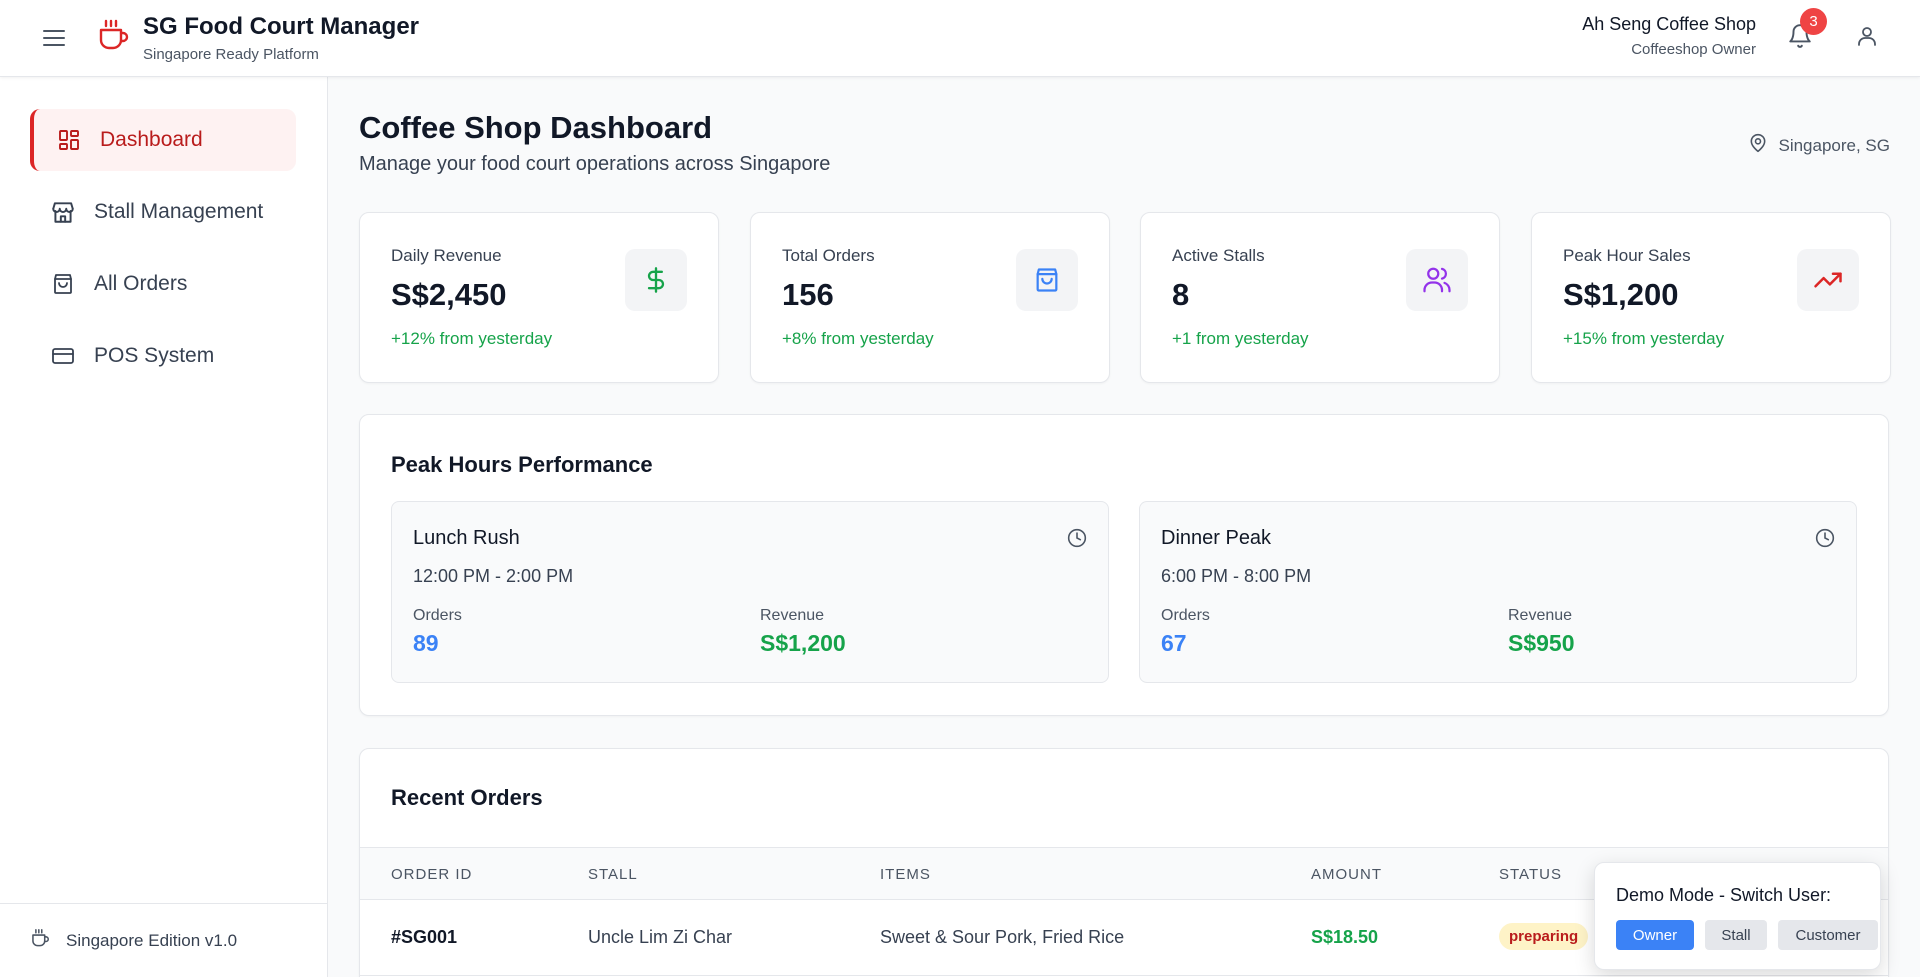  What do you see at coordinates (1644, 338) in the screenshot?
I see `stat-change: +15% from yesterday` at bounding box center [1644, 338].